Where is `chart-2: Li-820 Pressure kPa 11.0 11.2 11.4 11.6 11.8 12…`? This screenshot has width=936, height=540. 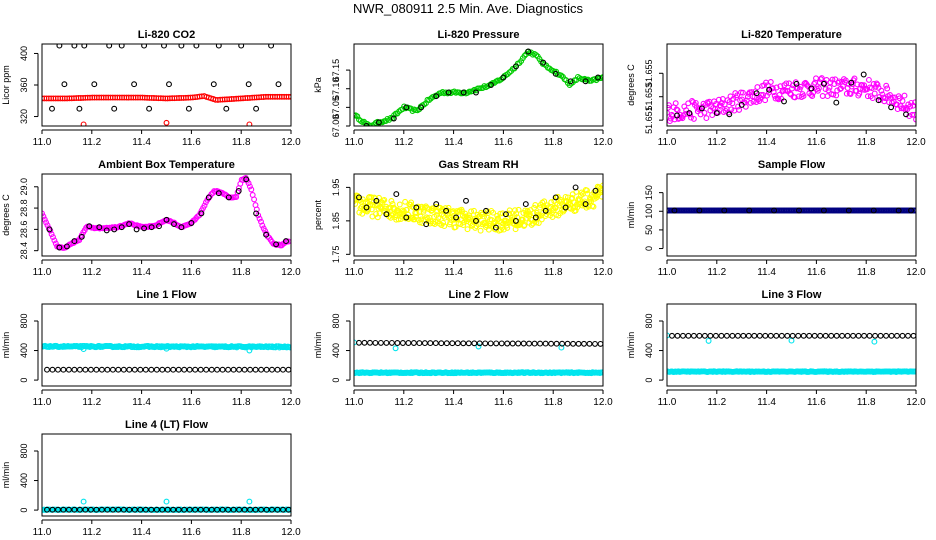
chart-2: Li-820 Pressure kPa 11.0 11.2 11.4 11.6 11.8 12… is located at coordinates (463, 88).